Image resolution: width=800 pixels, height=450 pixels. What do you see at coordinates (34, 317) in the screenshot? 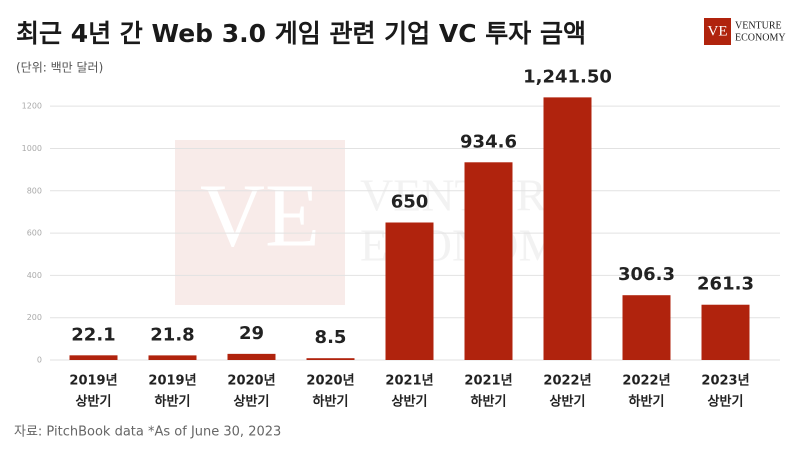
I see `y-tick-label: 200` at bounding box center [34, 317].